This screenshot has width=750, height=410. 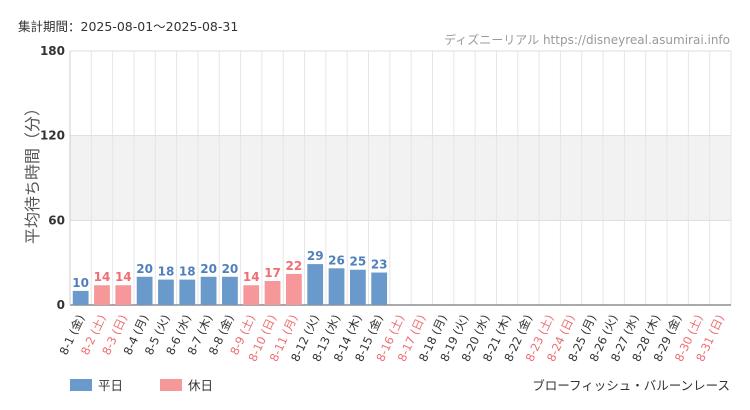 What do you see at coordinates (379, 265) in the screenshot?
I see `data-label: 23` at bounding box center [379, 265].